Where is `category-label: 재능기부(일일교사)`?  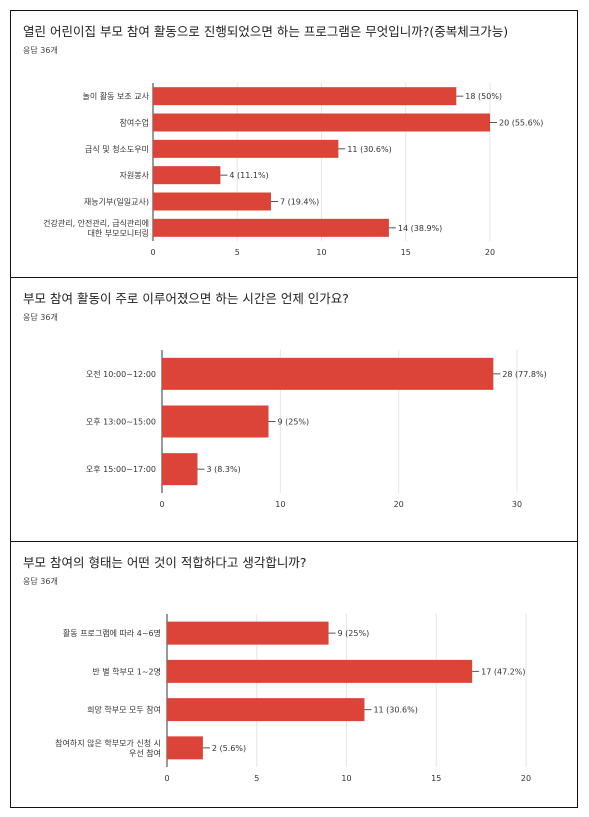
category-label: 재능기부(일일교사) is located at coordinates (116, 202).